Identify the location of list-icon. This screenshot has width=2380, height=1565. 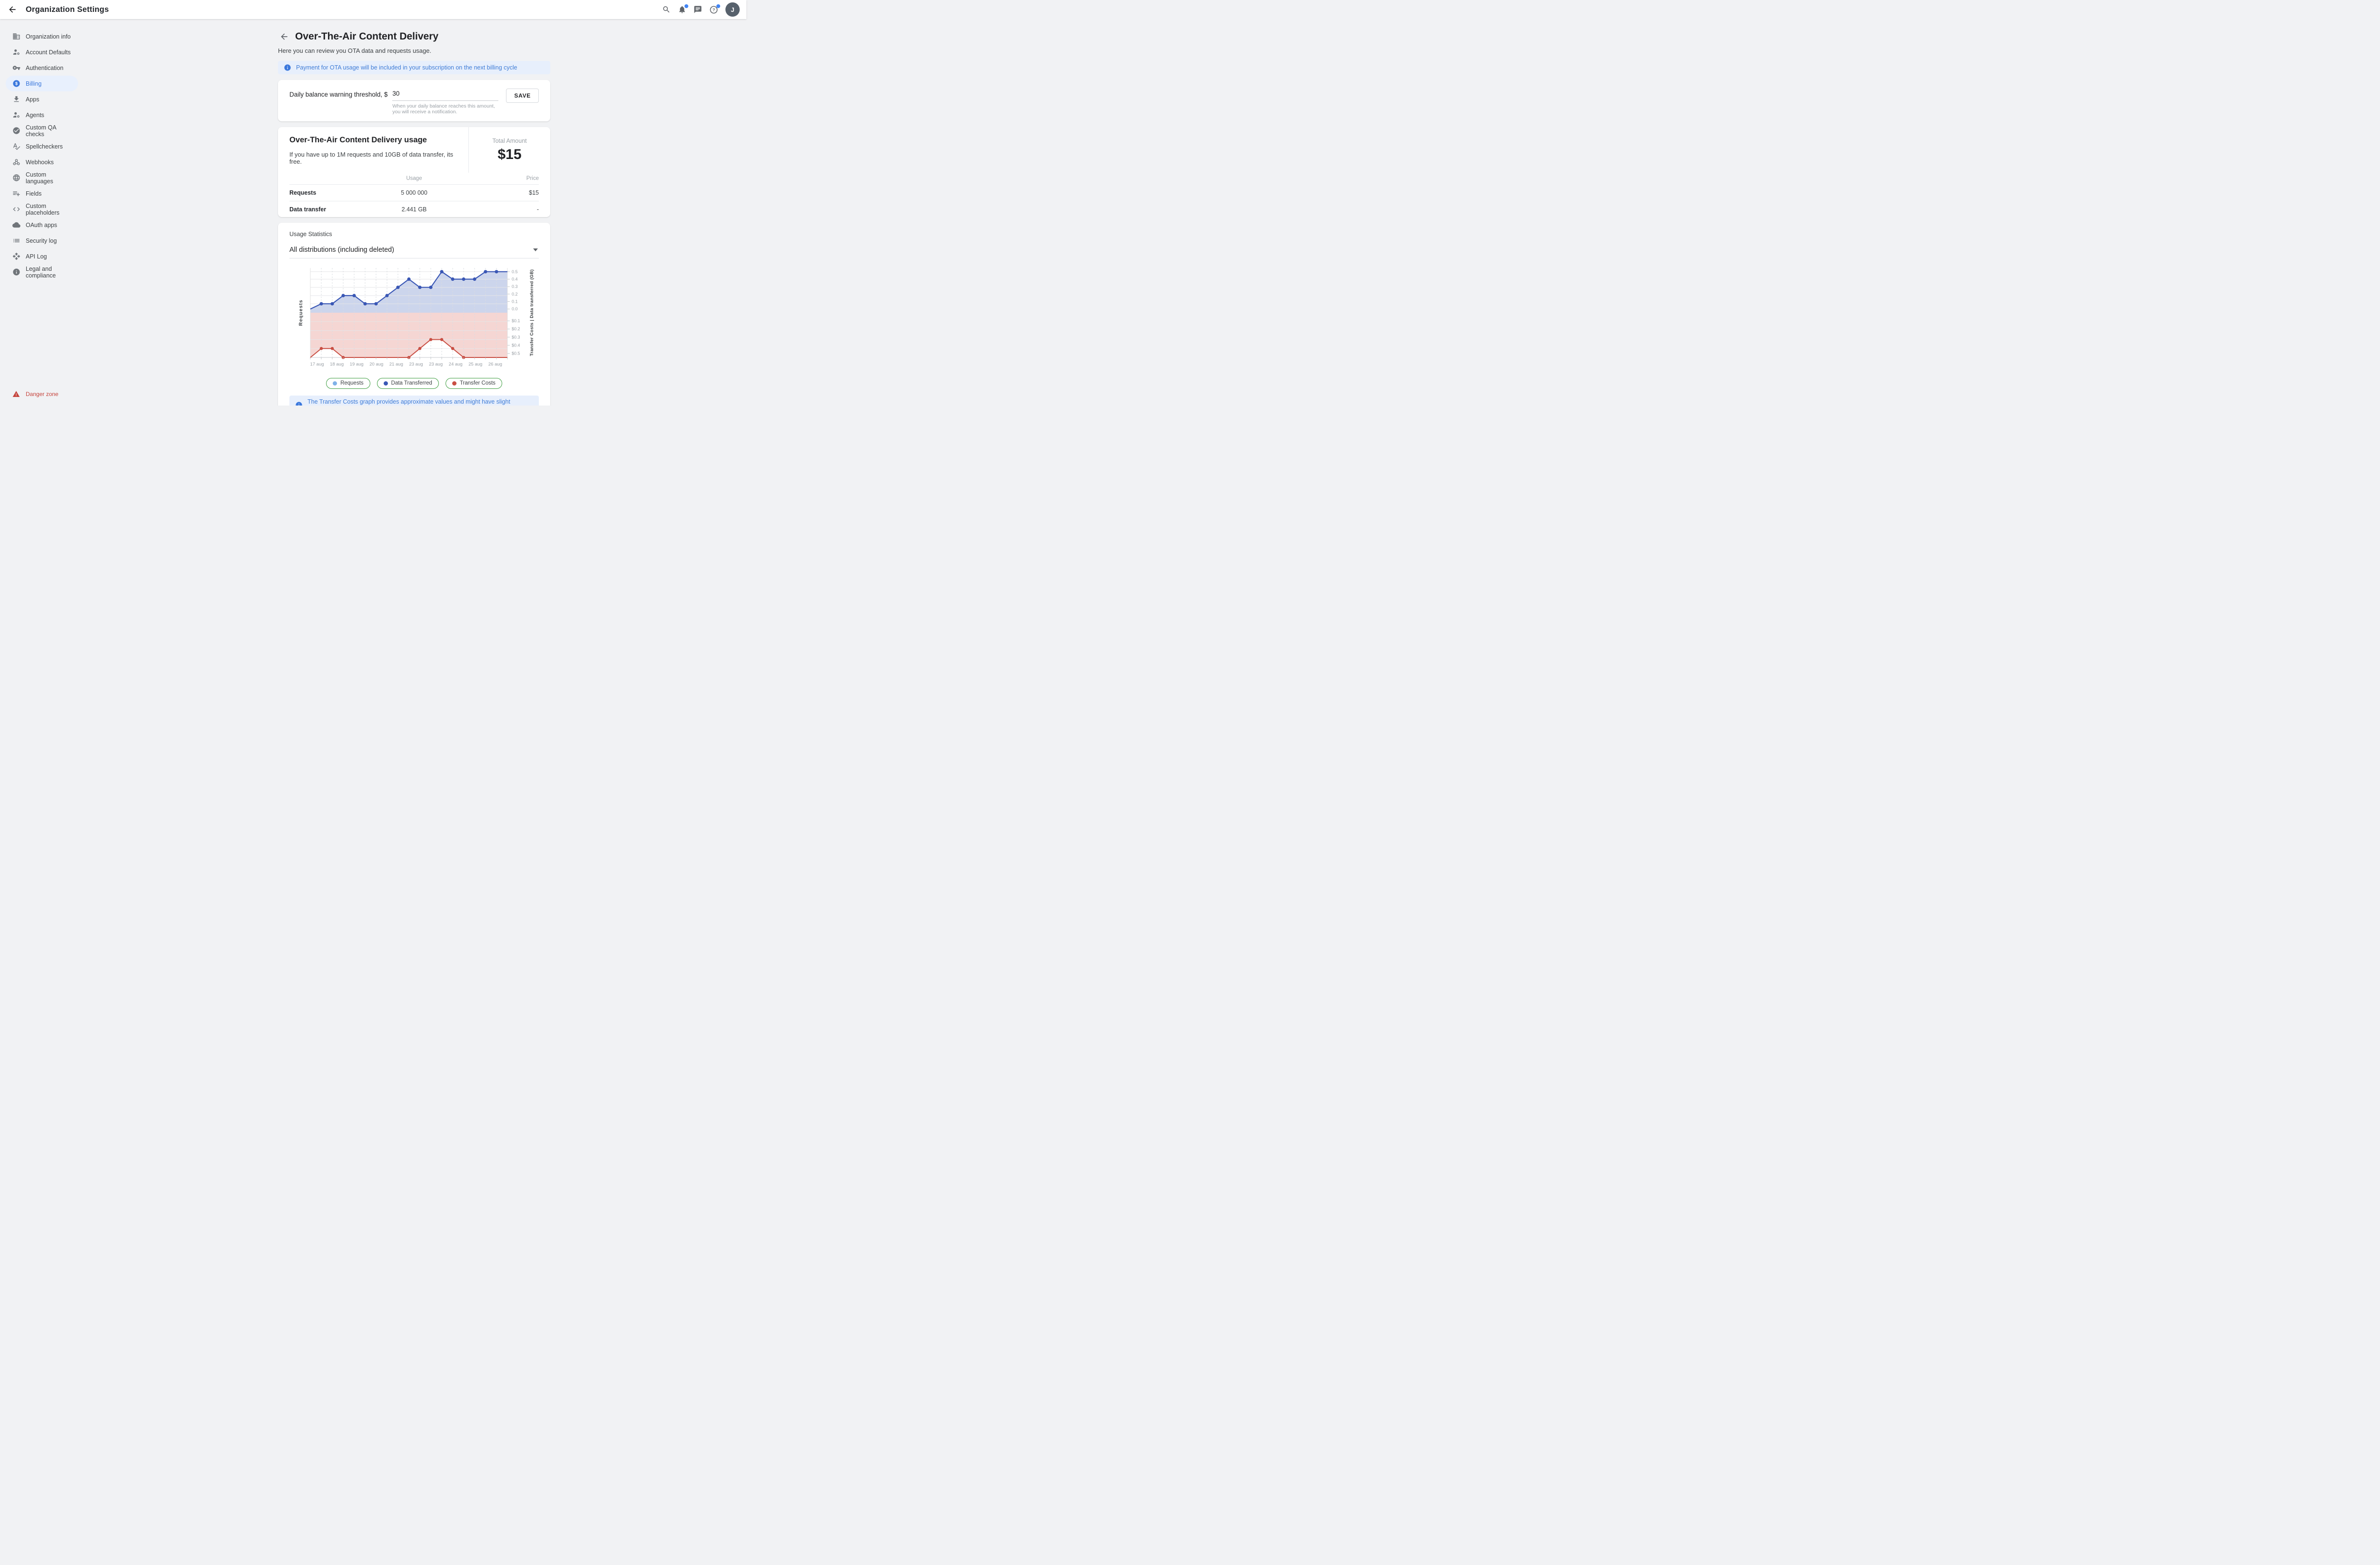
(16, 241).